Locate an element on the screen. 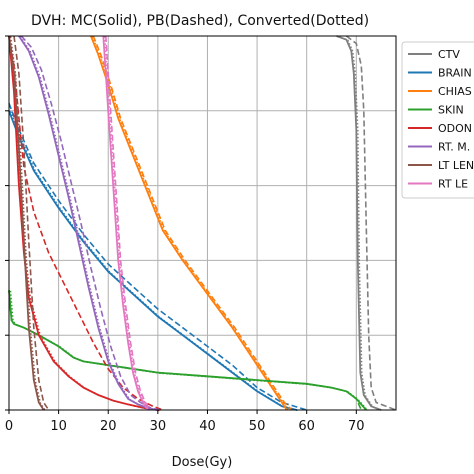 The image size is (474, 474). x-tick-label-5: 50 is located at coordinates (257, 426).